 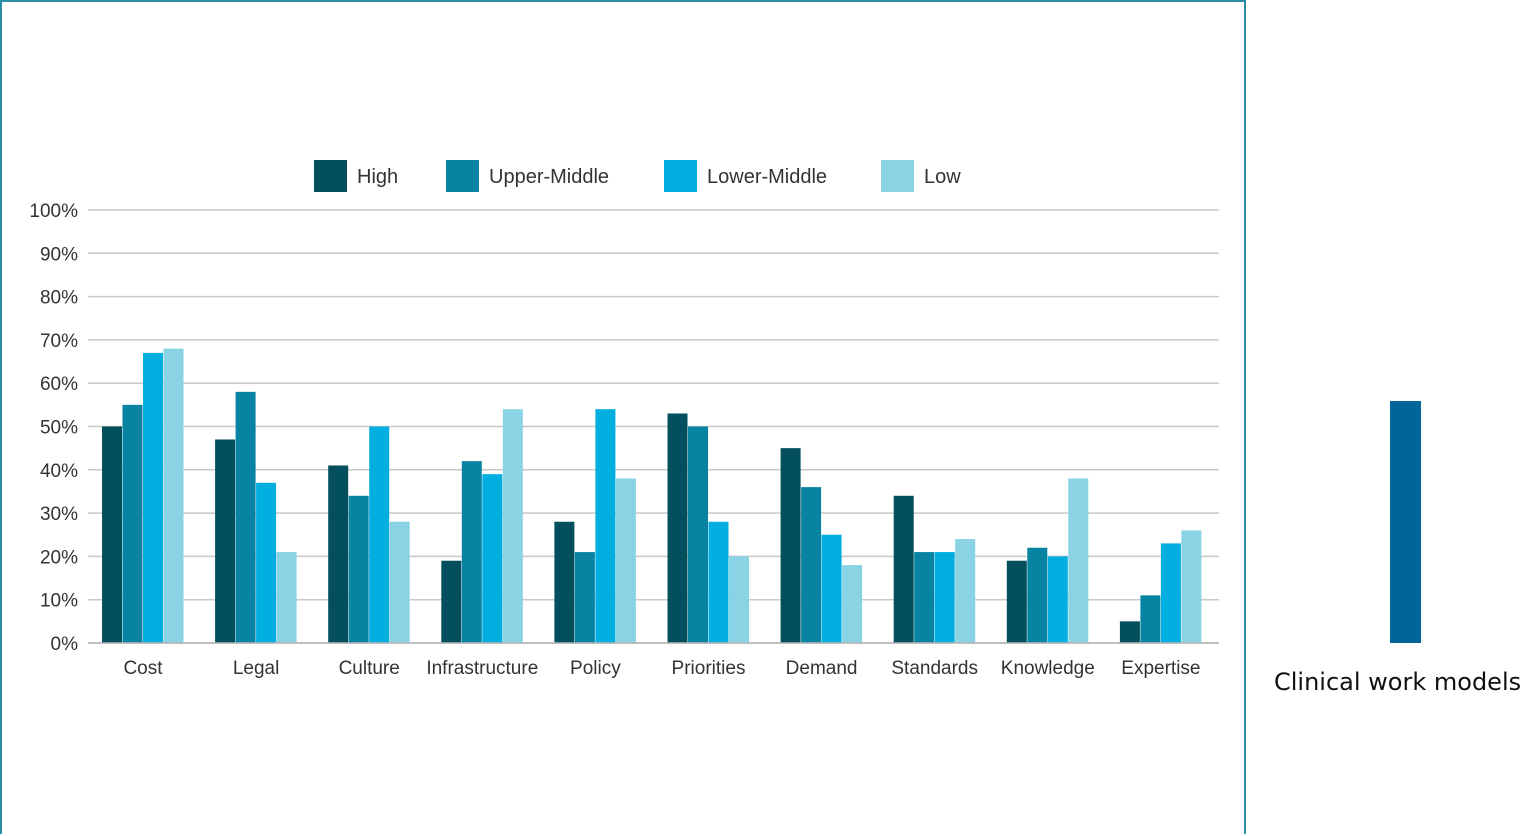 I want to click on y-tick-label: 50%, so click(x=59, y=428).